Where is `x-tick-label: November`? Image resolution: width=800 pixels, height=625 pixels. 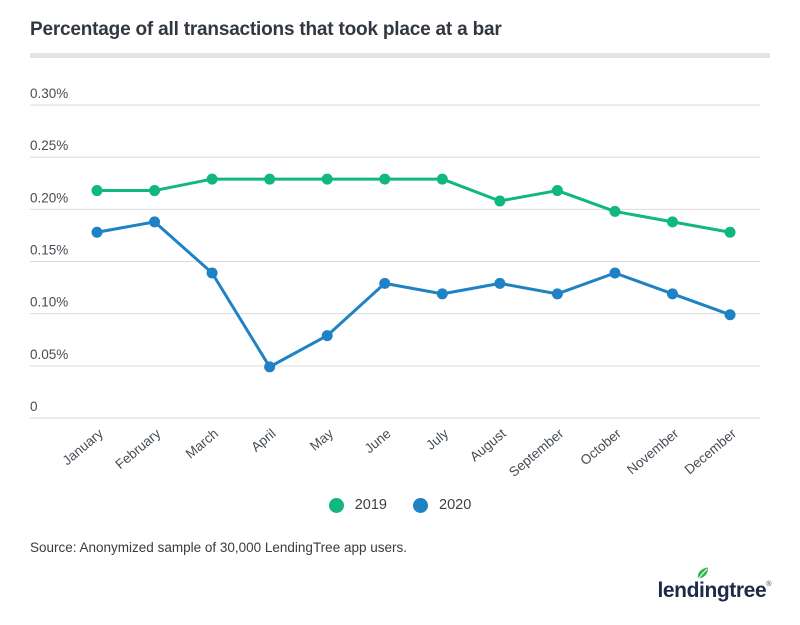 x-tick-label: November is located at coordinates (653, 451).